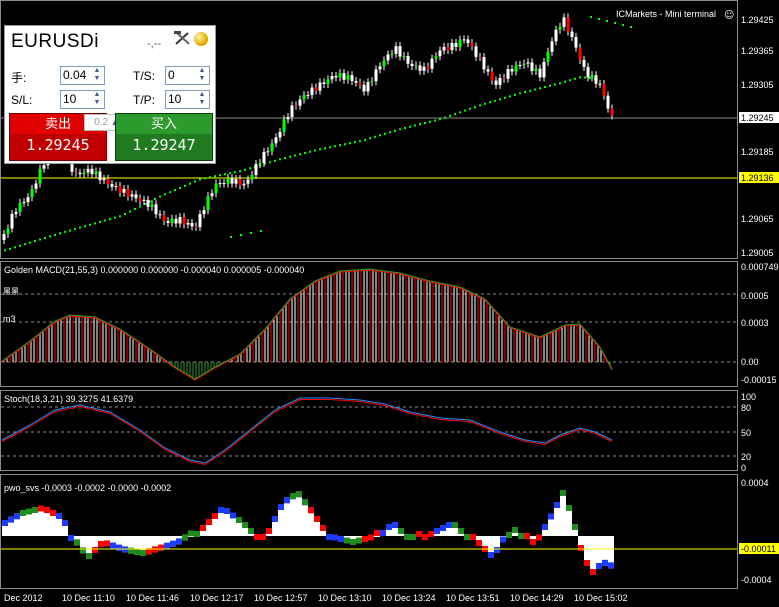 This screenshot has width=779, height=607. I want to click on tp-stepper: ▲ ▼, so click(187, 99).